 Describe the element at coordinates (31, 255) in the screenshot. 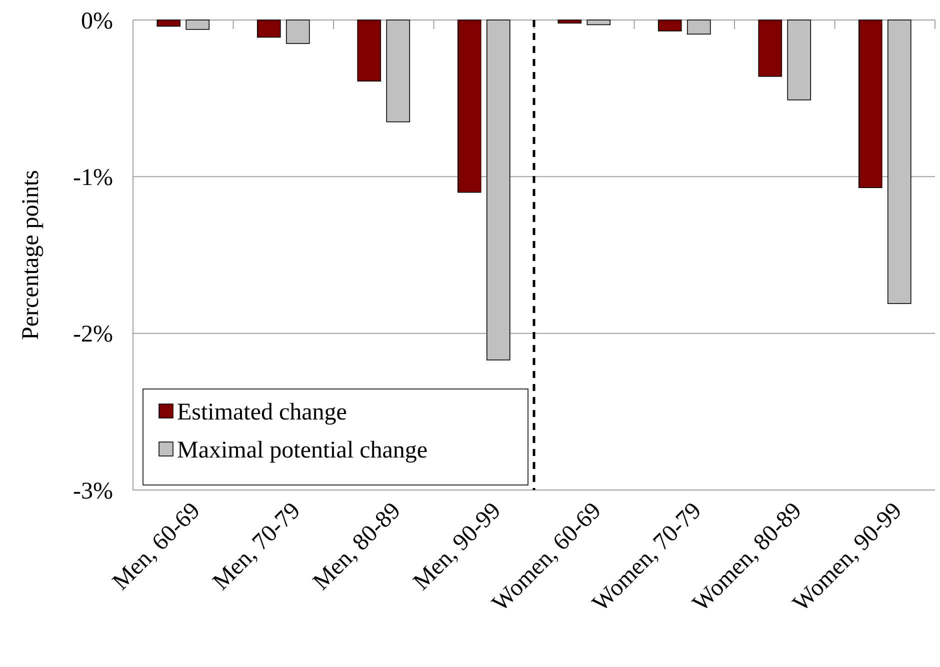

I see `y-axis-title: Percentage points` at that location.